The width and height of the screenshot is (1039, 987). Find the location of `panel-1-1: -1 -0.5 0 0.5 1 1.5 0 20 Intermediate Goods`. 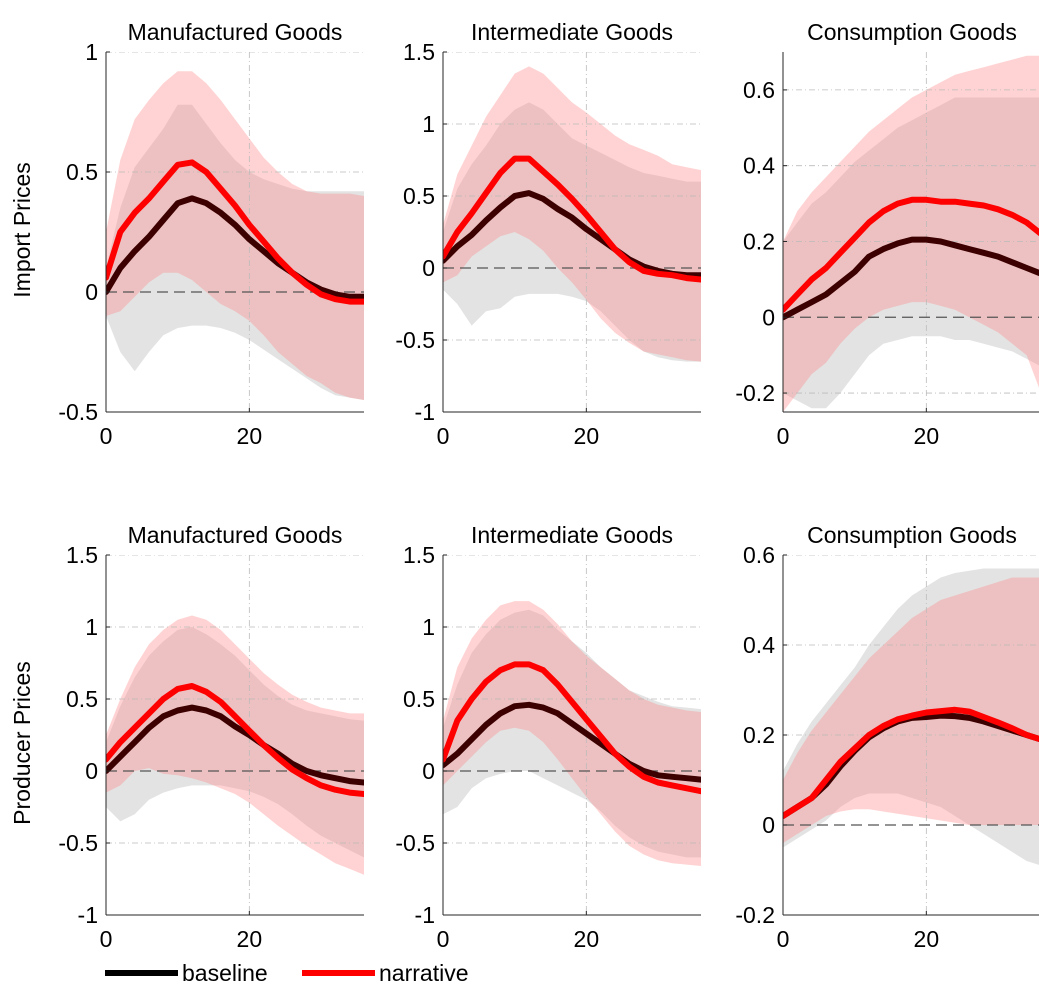

panel-1-1: -1 -0.5 0 0.5 1 1.5 0 20 Intermediate Goods is located at coordinates (548, 737).